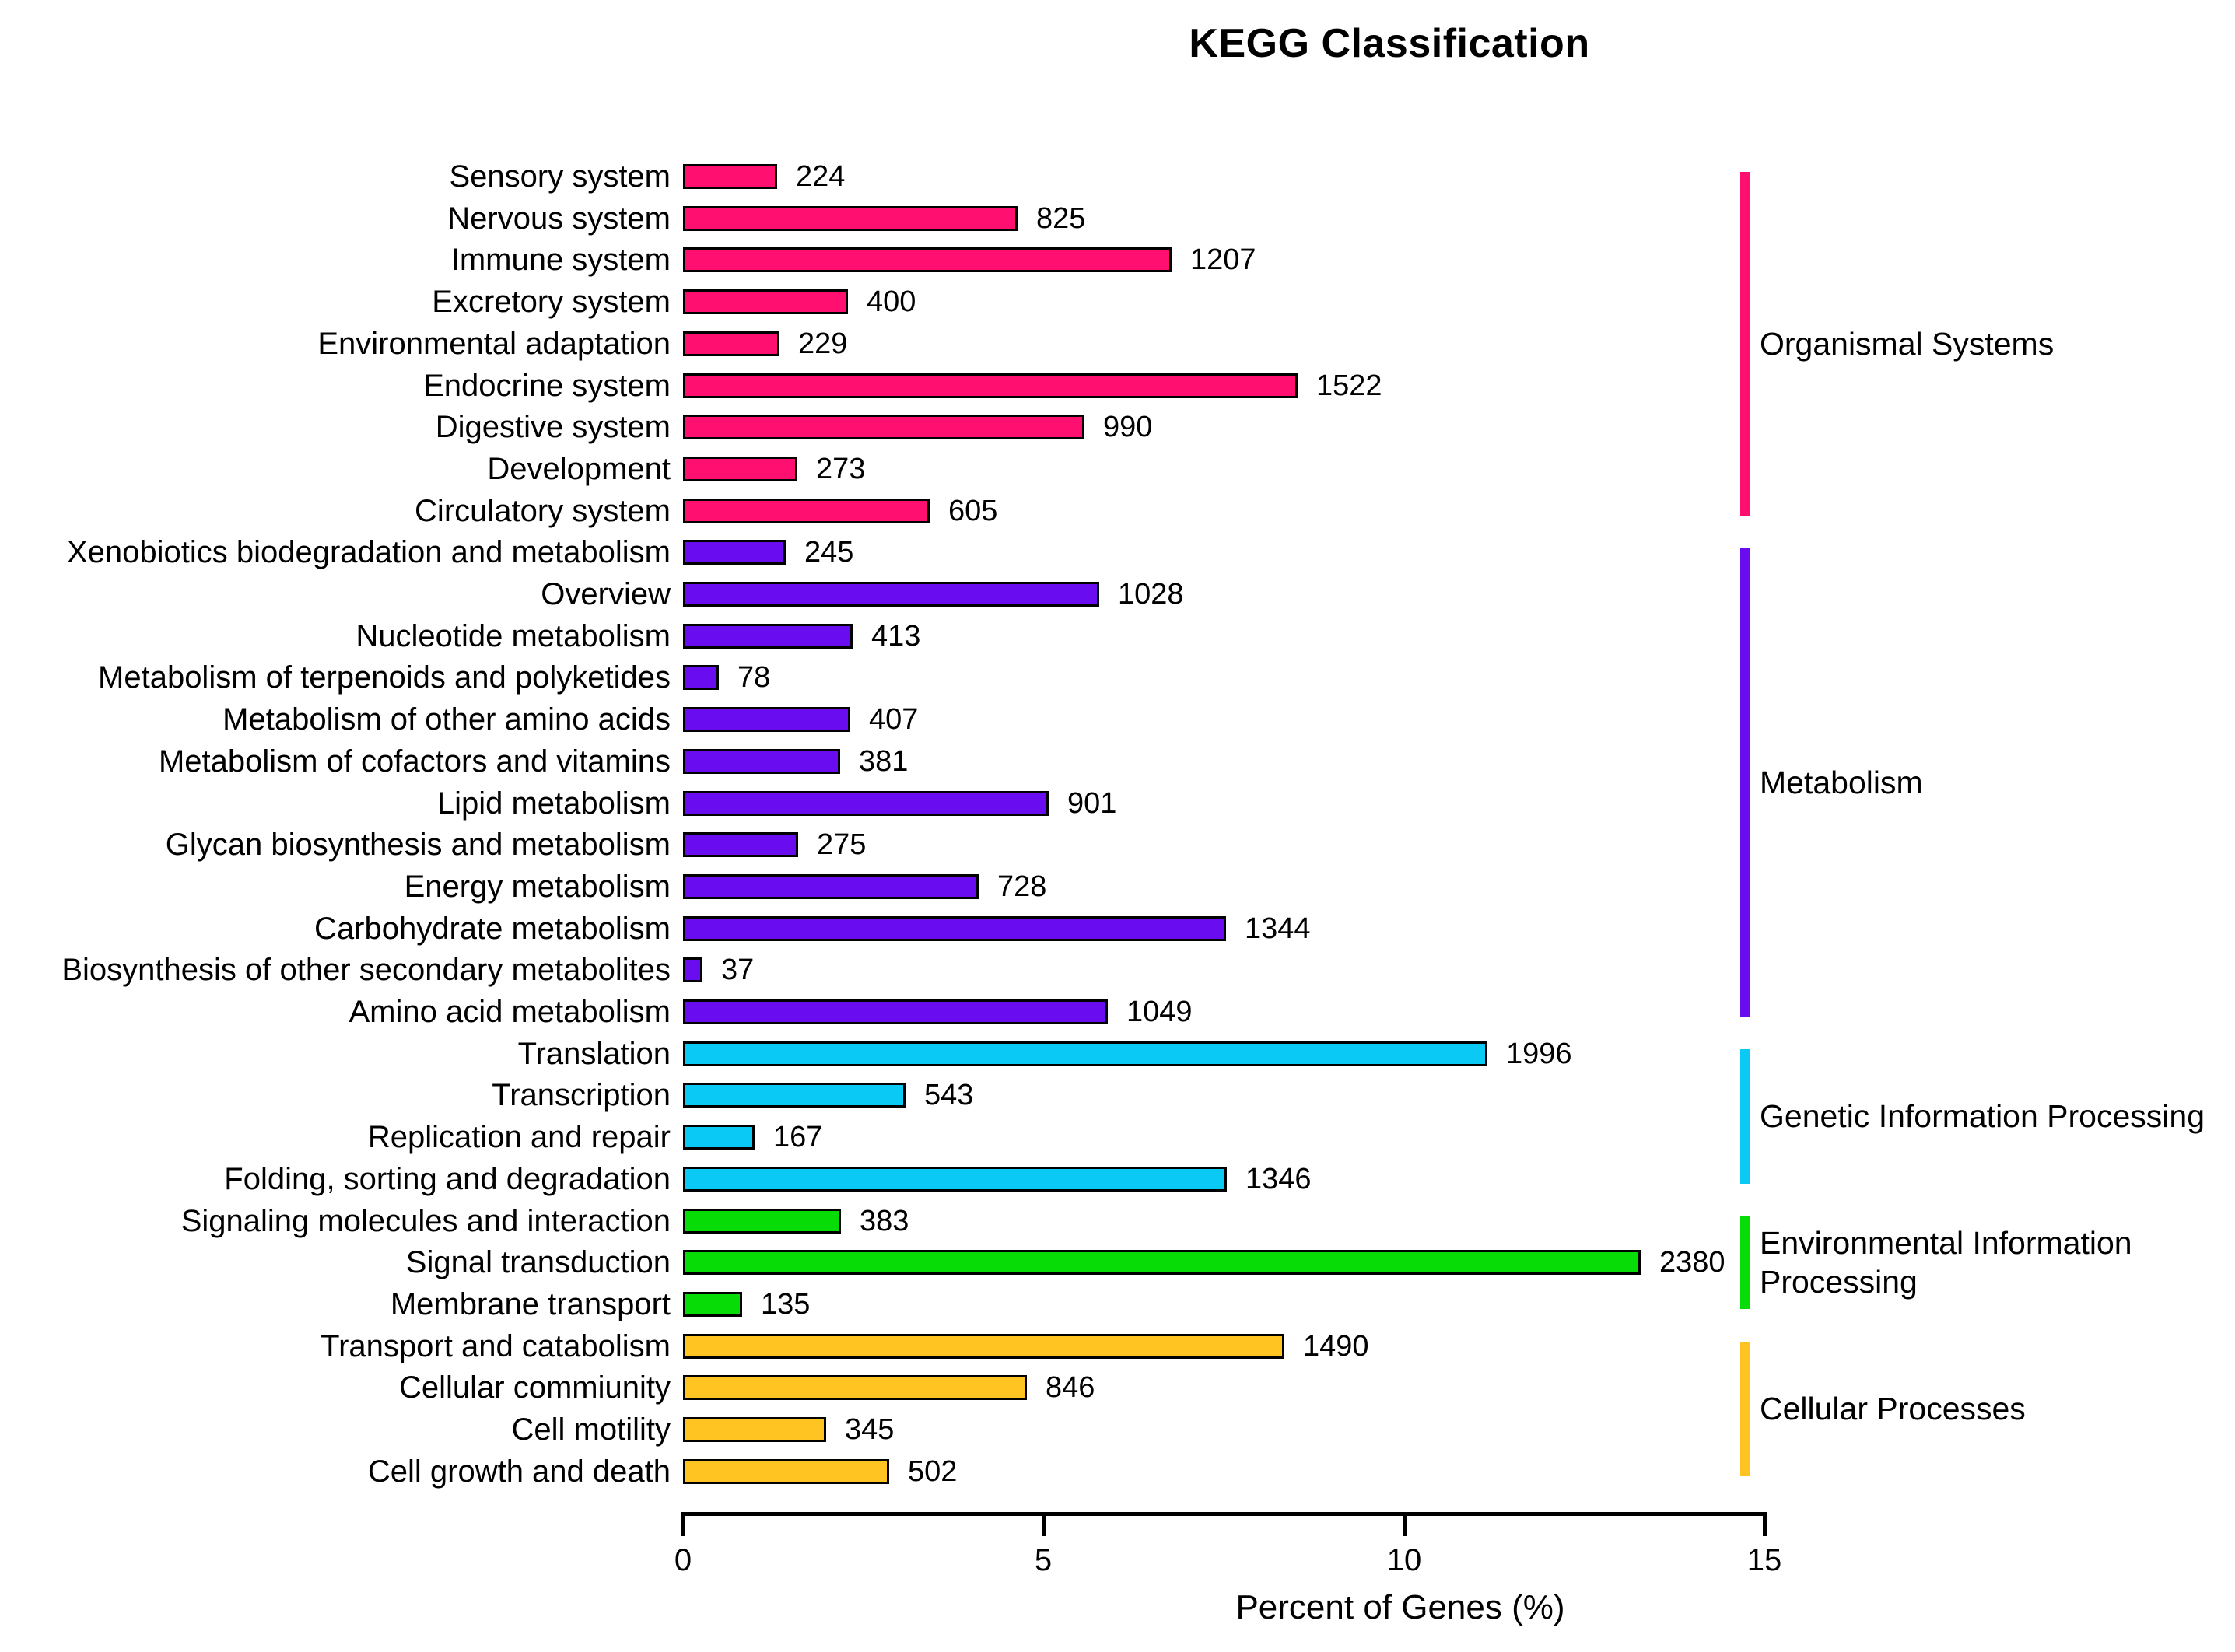 The width and height of the screenshot is (2235, 1652). Describe the element at coordinates (519, 1472) in the screenshot. I see `category-label: Cell growth and death` at that location.